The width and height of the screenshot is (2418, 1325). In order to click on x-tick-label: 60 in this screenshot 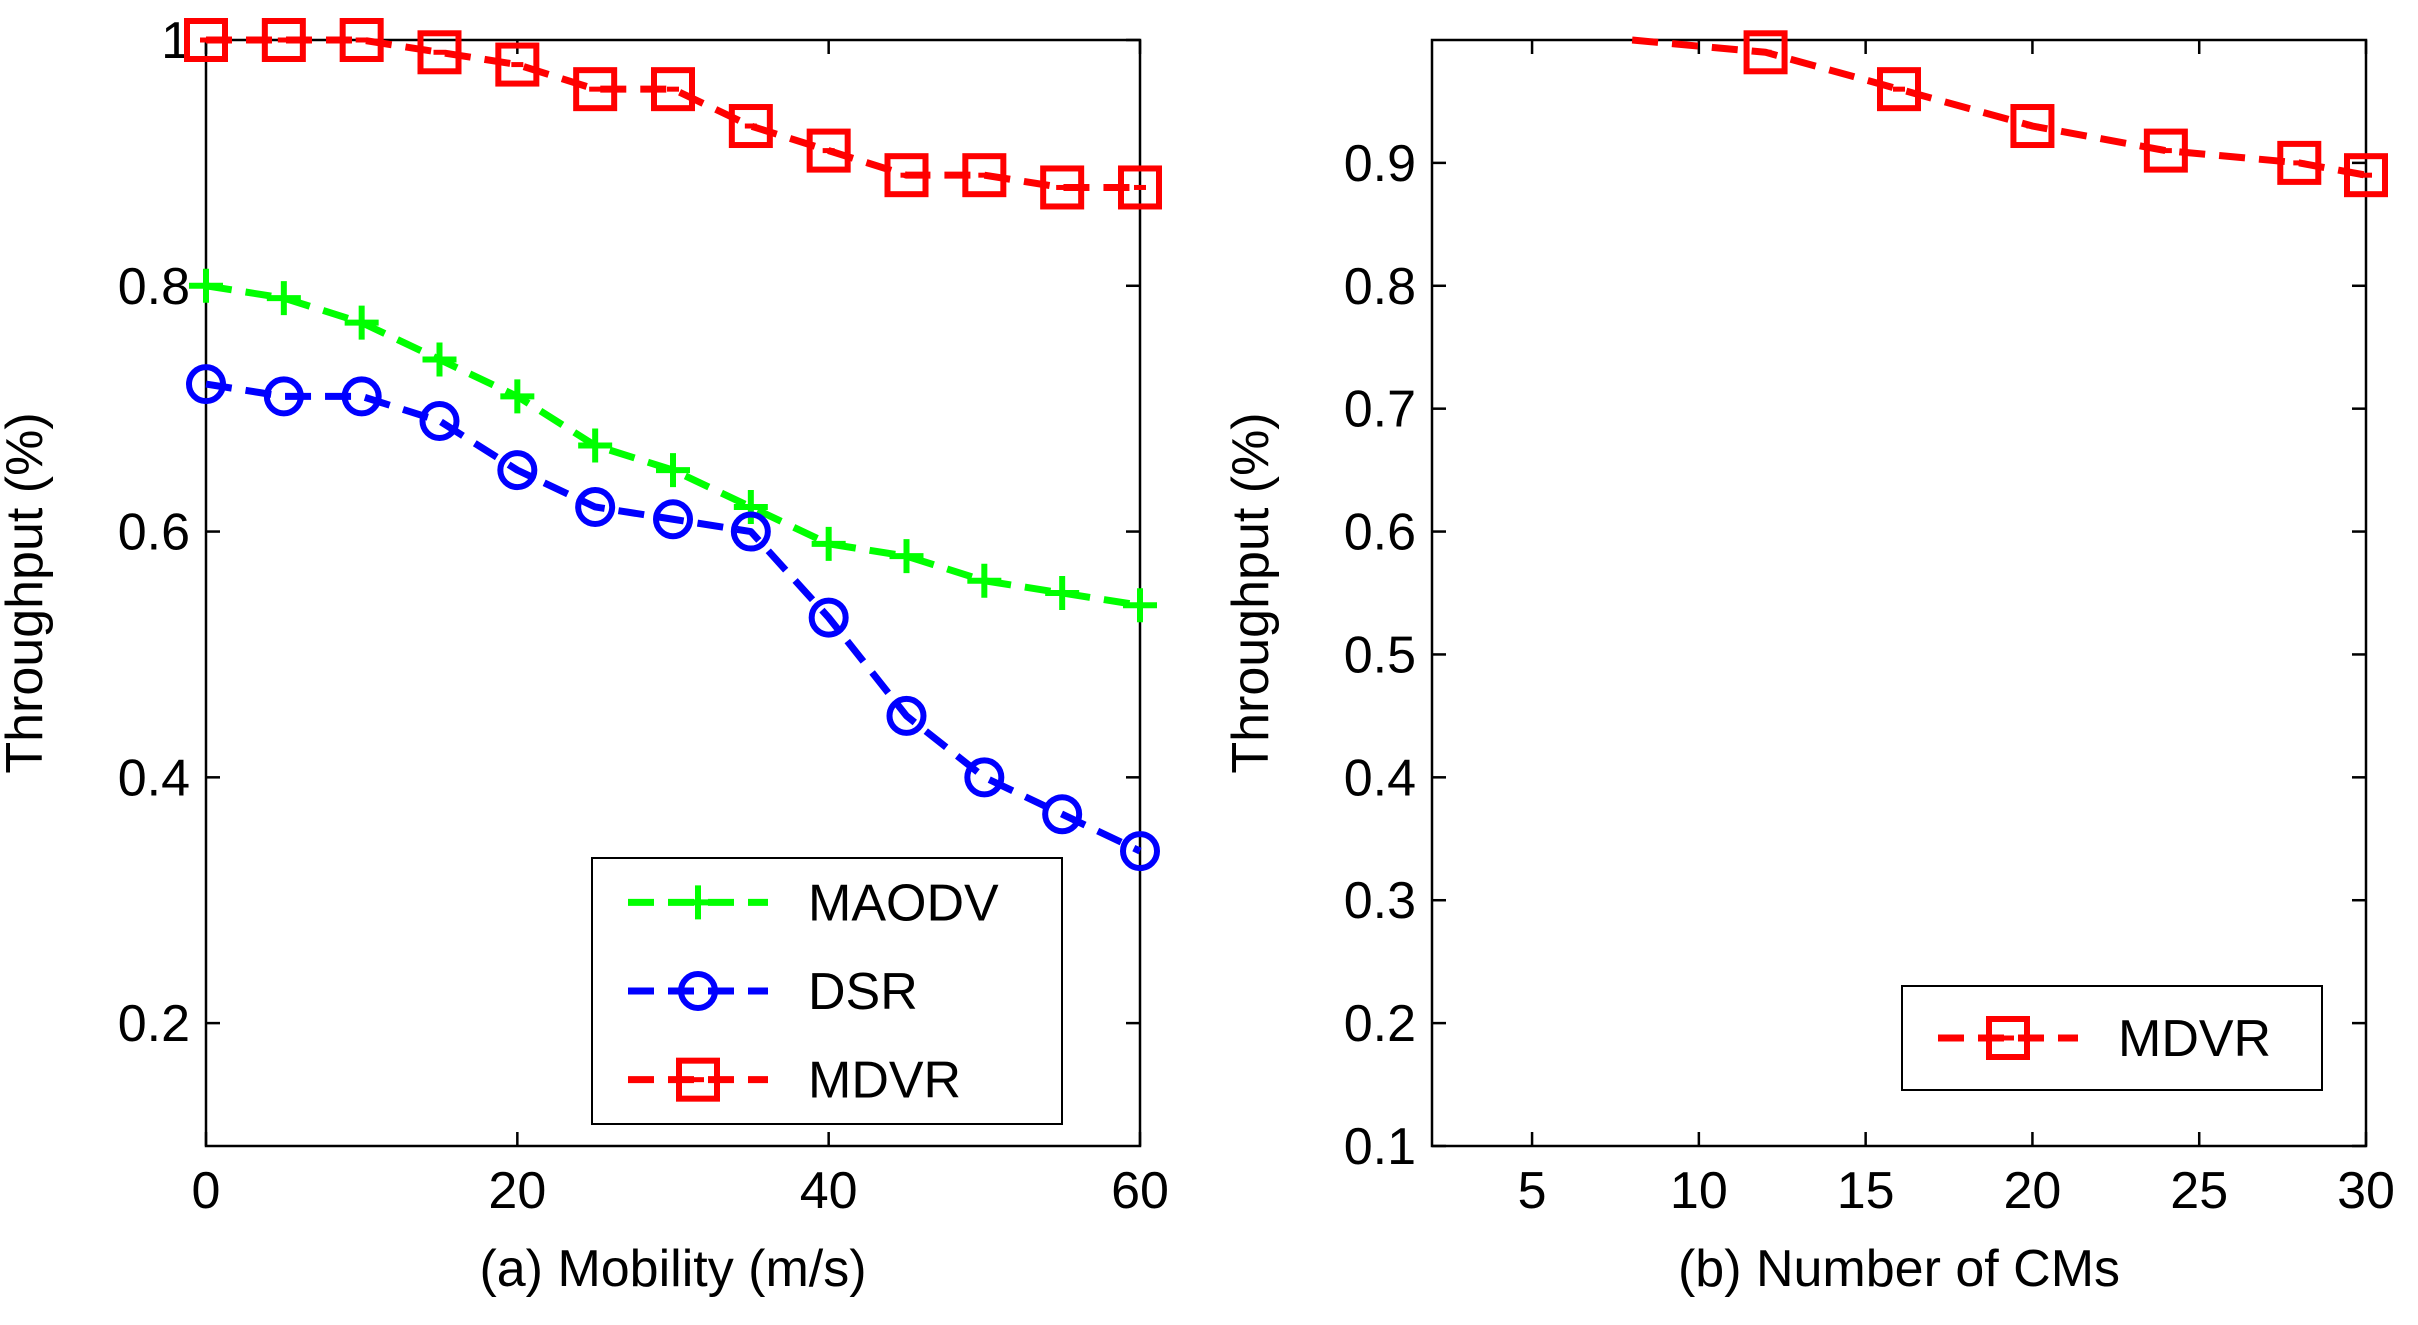, I will do `click(1140, 1191)`.